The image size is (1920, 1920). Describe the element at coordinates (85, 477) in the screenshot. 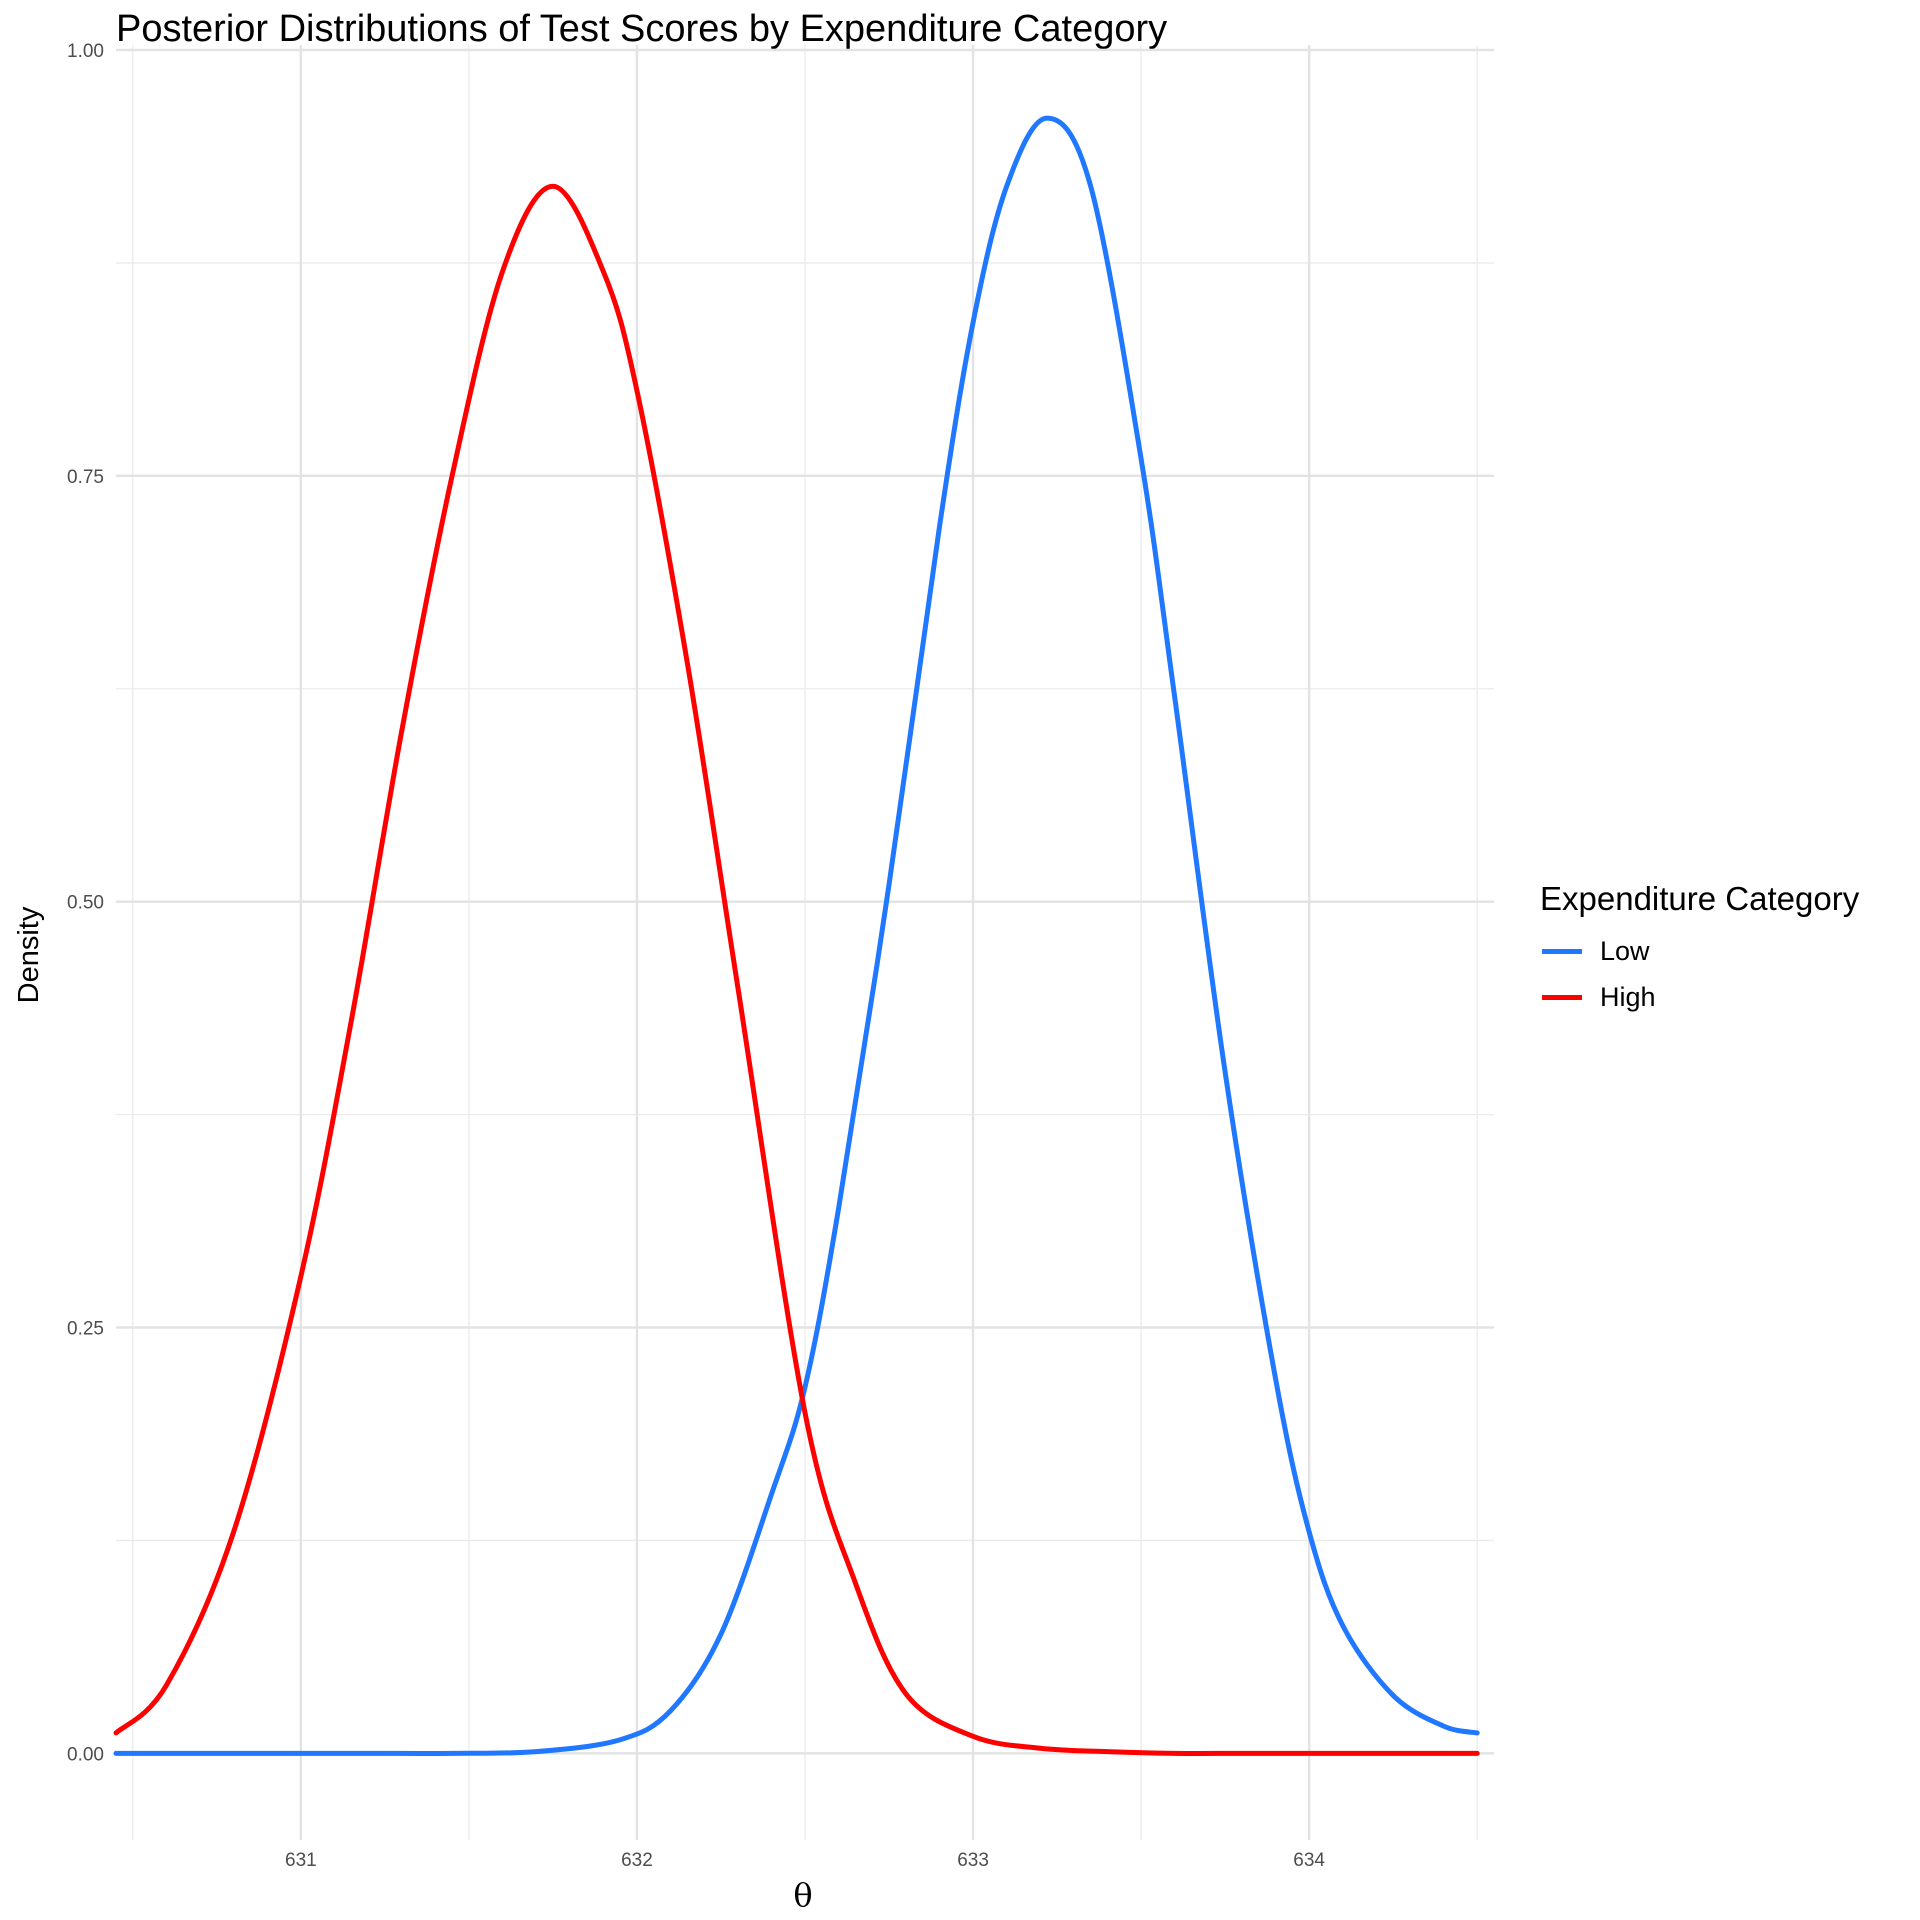

I see `y-tick-label: 0.75` at that location.